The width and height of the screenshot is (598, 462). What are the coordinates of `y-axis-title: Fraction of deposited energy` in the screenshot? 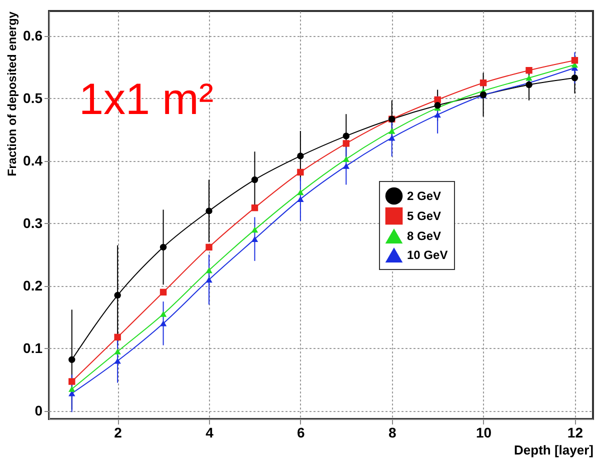 It's located at (12, 93).